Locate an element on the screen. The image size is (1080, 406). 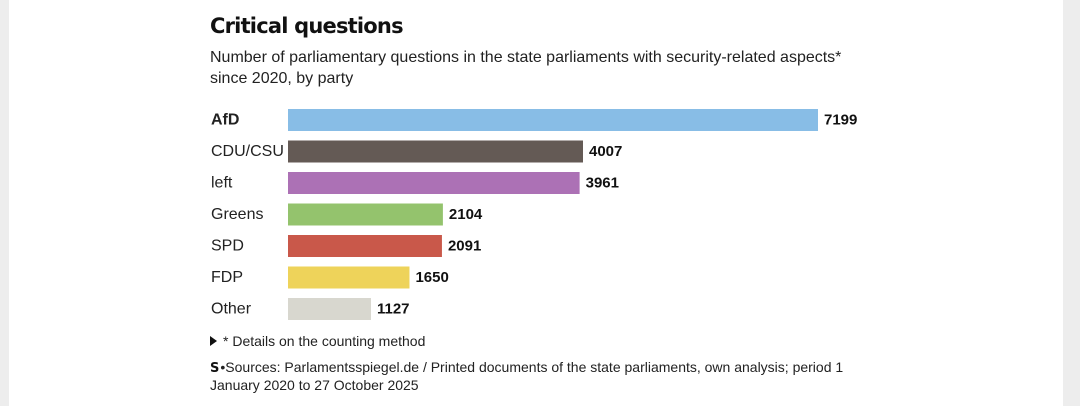
expand-triangle-icon is located at coordinates (213, 341).